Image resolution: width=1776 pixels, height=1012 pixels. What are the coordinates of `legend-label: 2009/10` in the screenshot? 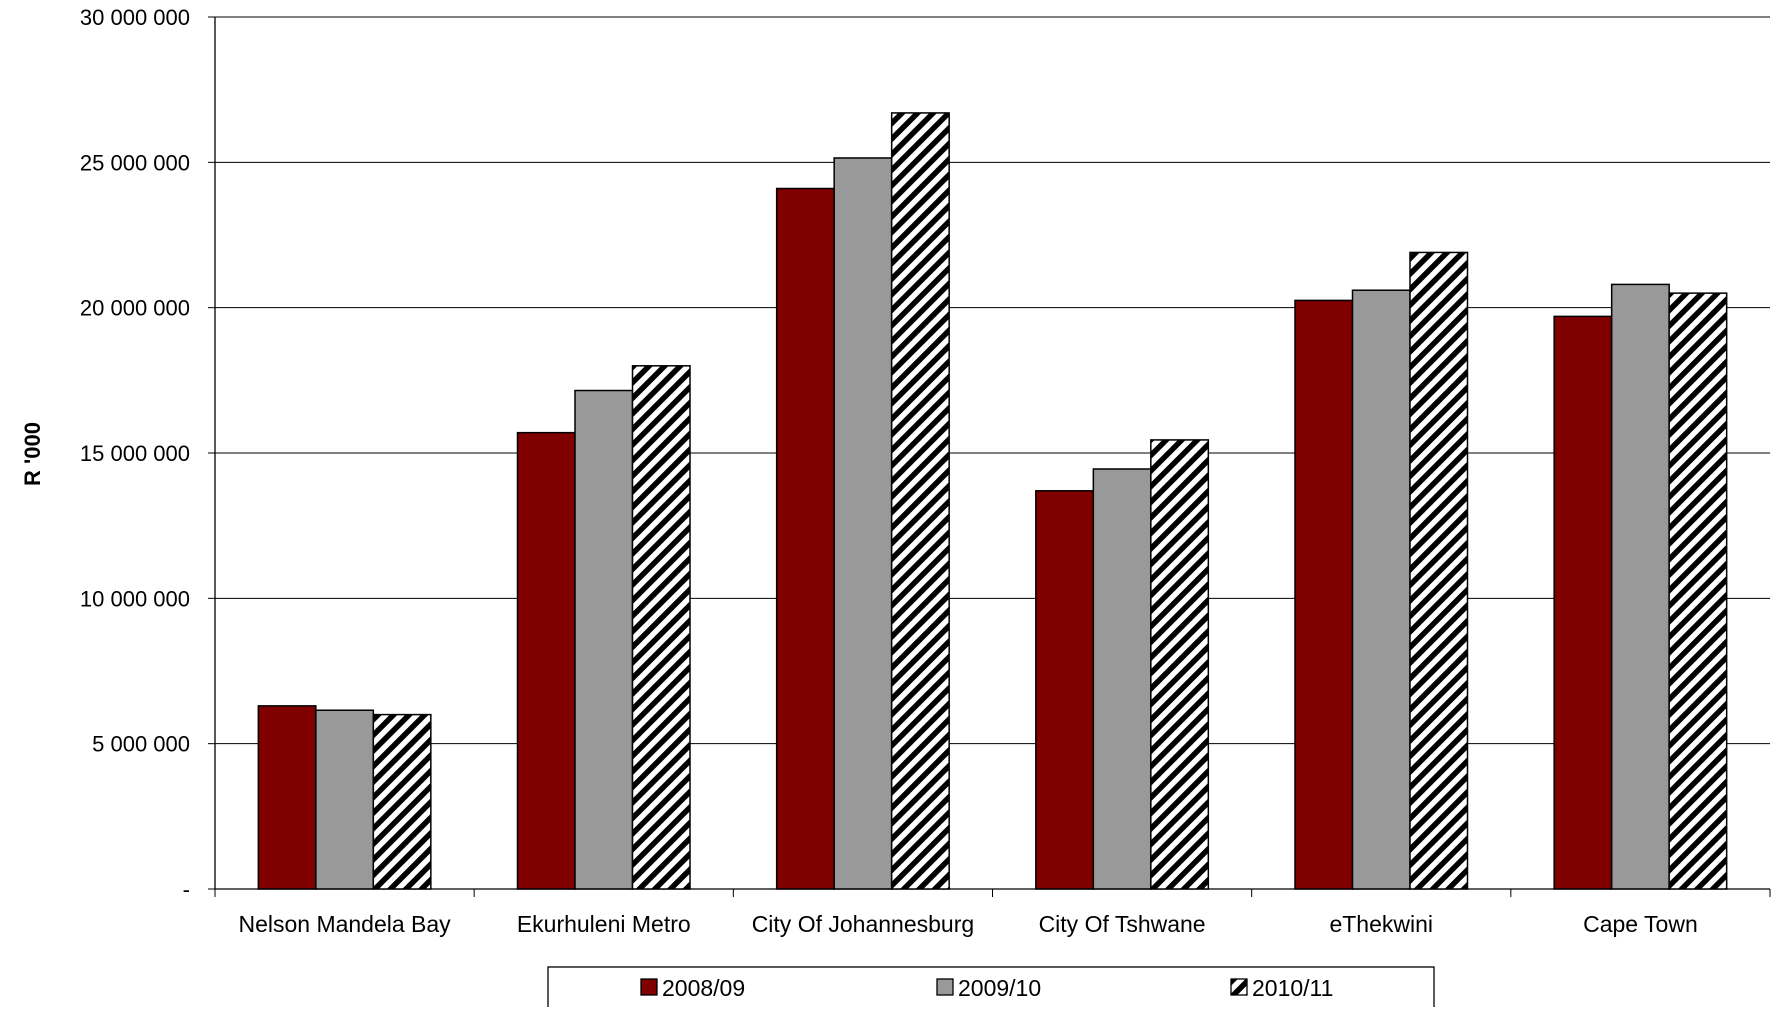 It's located at (999, 988).